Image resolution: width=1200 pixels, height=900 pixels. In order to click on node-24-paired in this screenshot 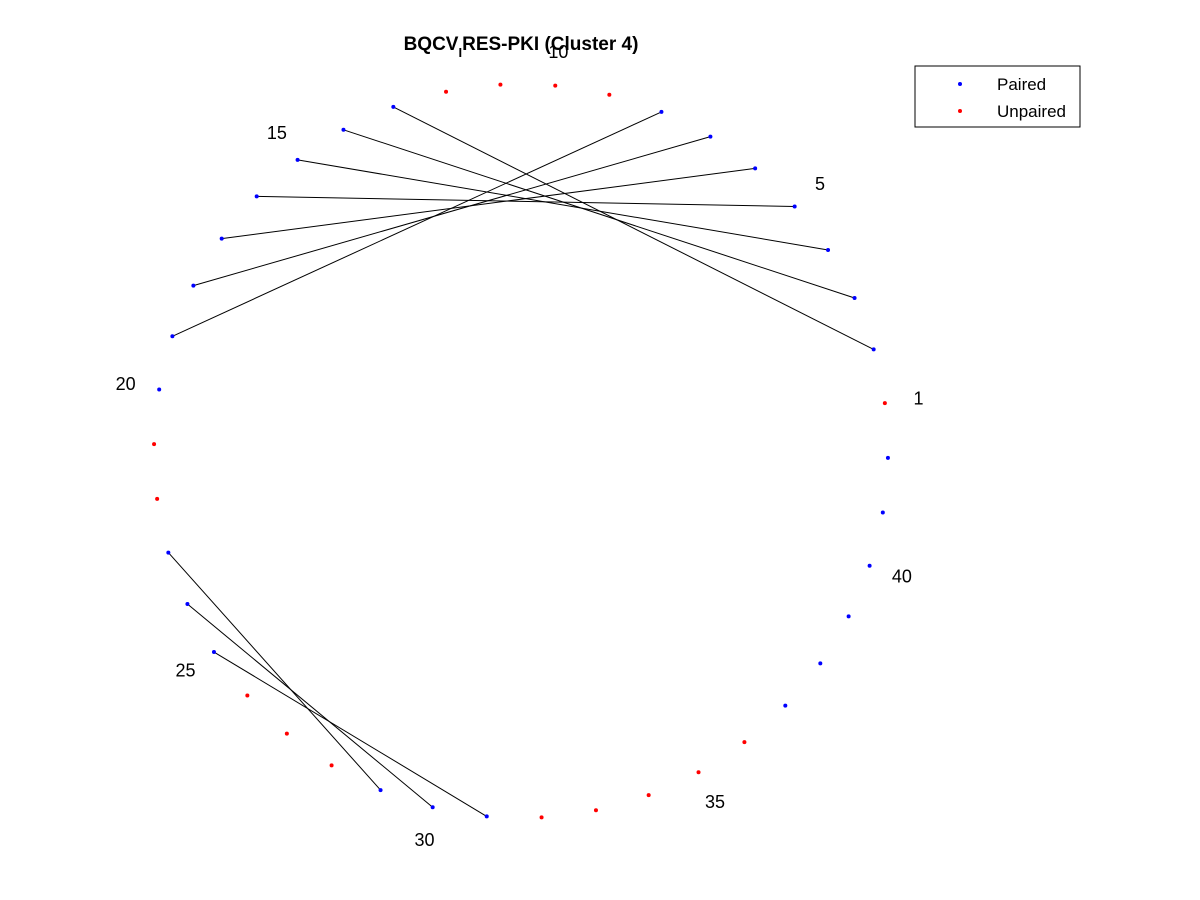, I will do `click(187, 604)`.